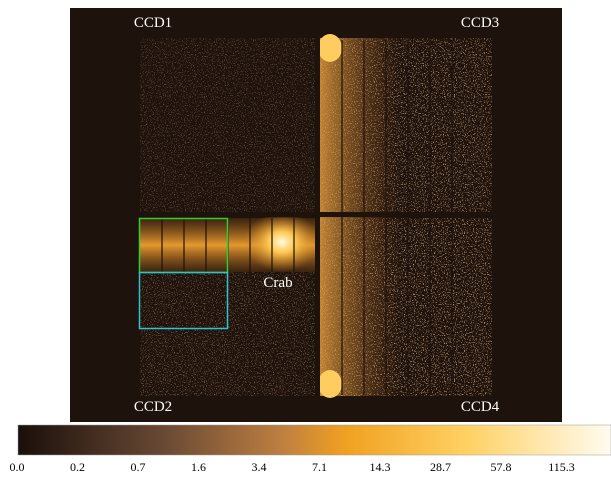  I want to click on cyan-region, so click(183, 300).